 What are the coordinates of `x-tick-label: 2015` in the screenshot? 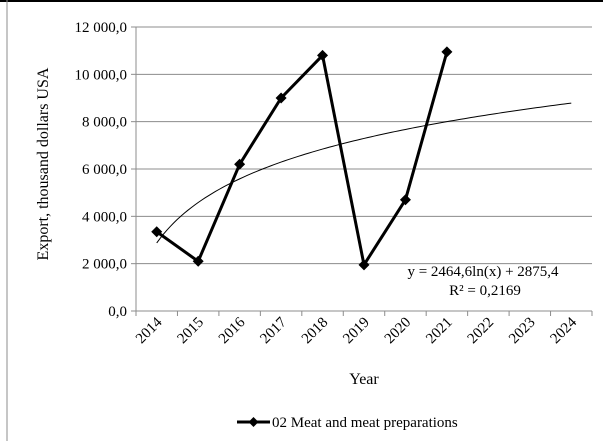 It's located at (190, 331).